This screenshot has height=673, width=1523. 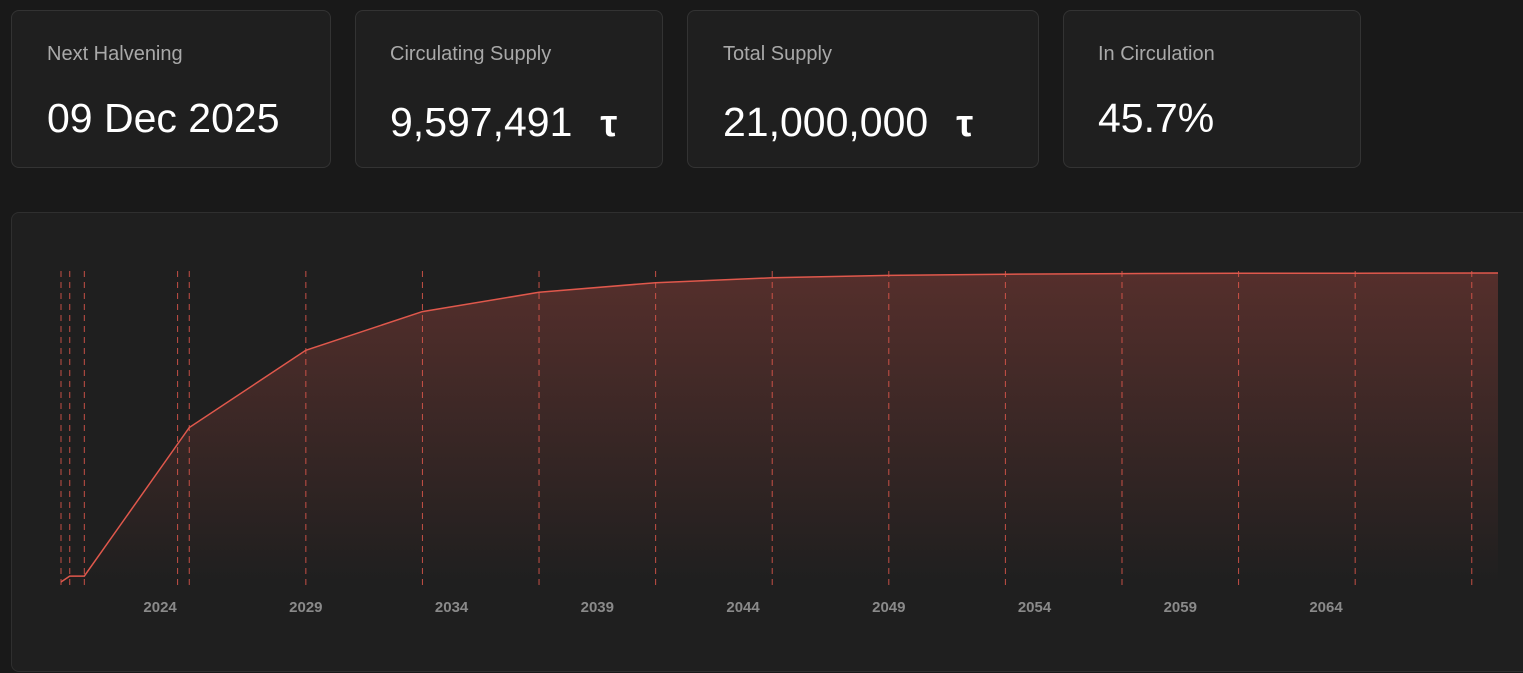 What do you see at coordinates (509, 89) in the screenshot?
I see `circulating-supply-card: Circulating Supply 9,597,491 τ` at bounding box center [509, 89].